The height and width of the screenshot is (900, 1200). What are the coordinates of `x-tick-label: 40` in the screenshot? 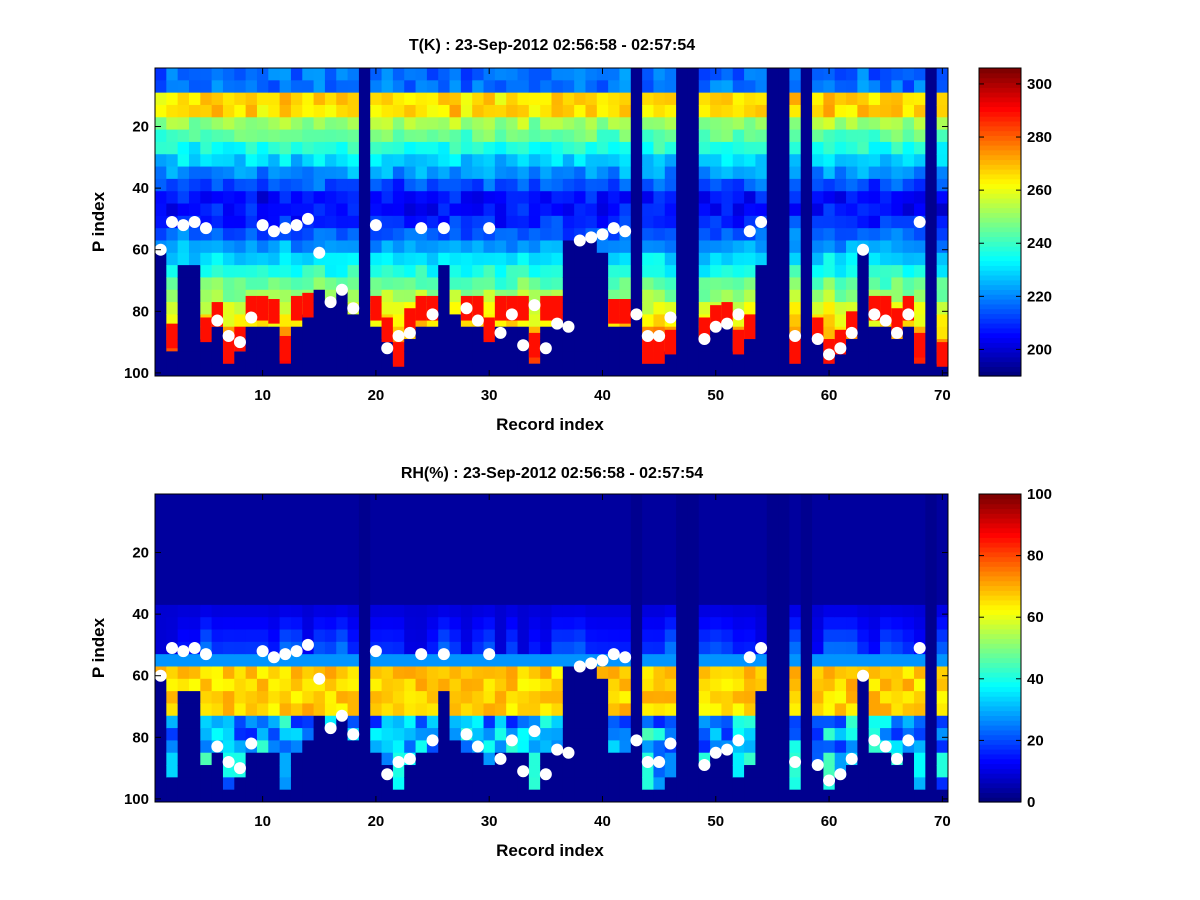 It's located at (602, 821).